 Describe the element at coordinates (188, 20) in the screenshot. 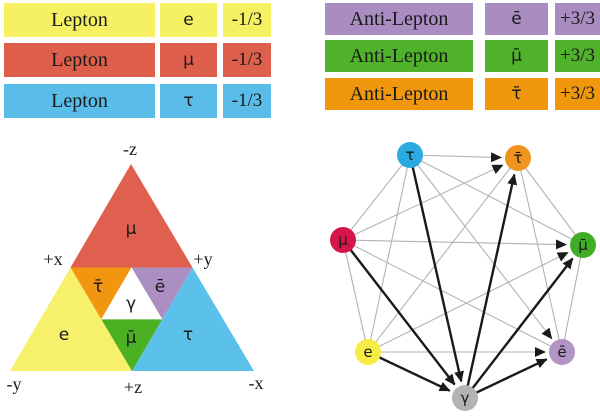

I see `particle-cell: e` at that location.